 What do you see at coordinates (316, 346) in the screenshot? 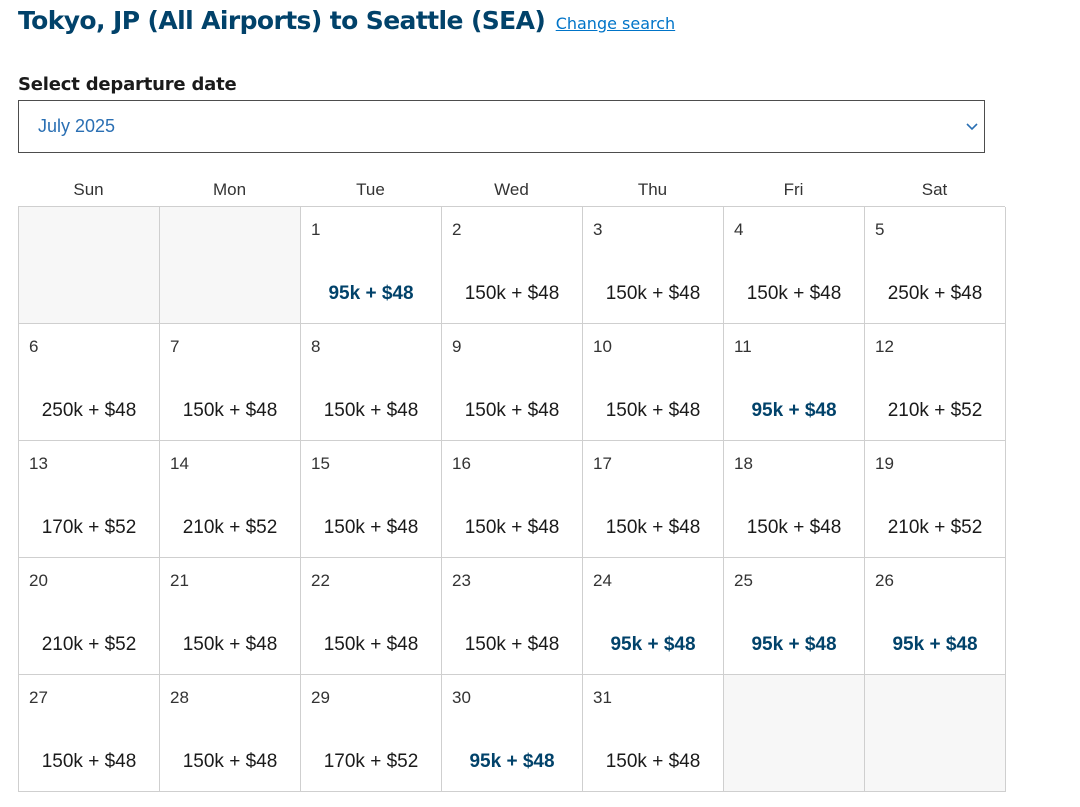
I see `day-number: 8` at bounding box center [316, 346].